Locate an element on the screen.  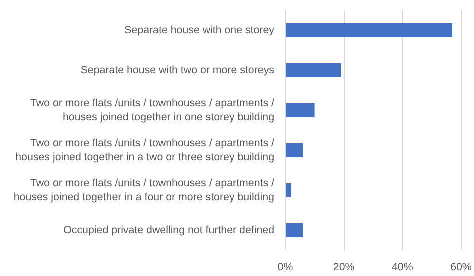
x-tick-label: 0% is located at coordinates (286, 268).